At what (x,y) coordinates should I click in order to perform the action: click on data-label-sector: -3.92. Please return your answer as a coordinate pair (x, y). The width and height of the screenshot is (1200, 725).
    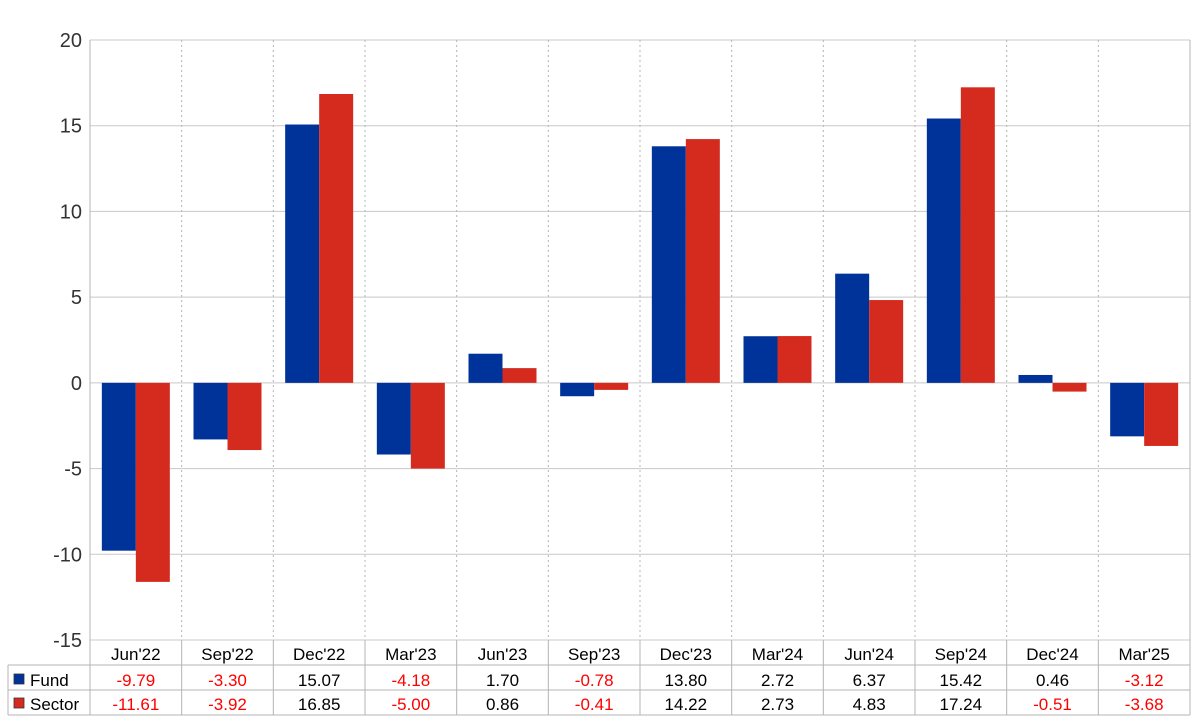
    Looking at the image, I should click on (227, 704).